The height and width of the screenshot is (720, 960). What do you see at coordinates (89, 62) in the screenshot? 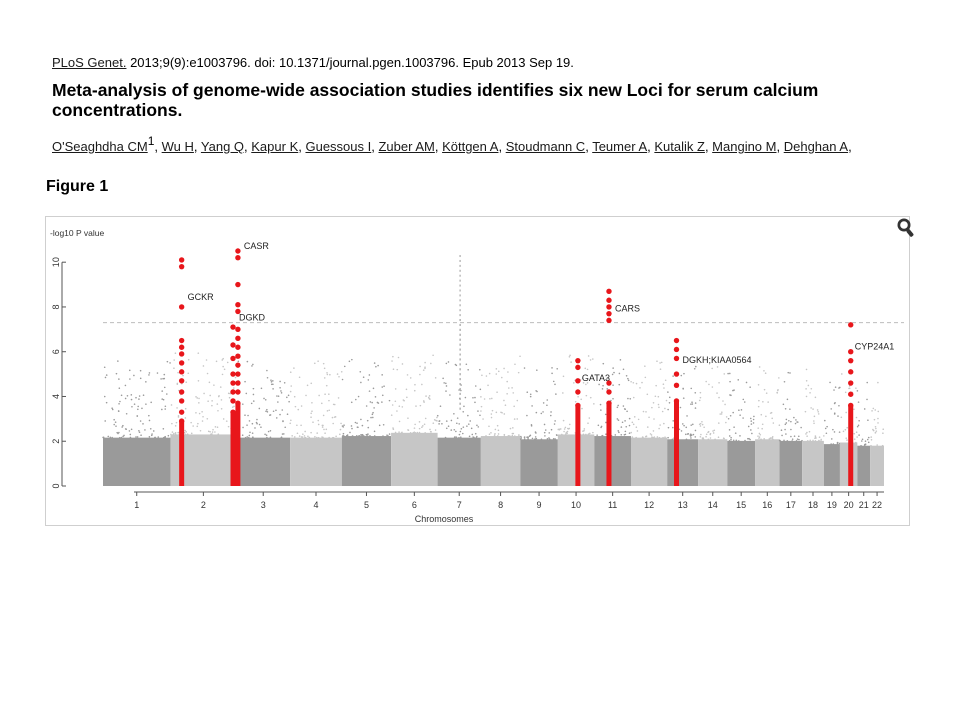
I see `journal-link: PLoS Genet.` at bounding box center [89, 62].